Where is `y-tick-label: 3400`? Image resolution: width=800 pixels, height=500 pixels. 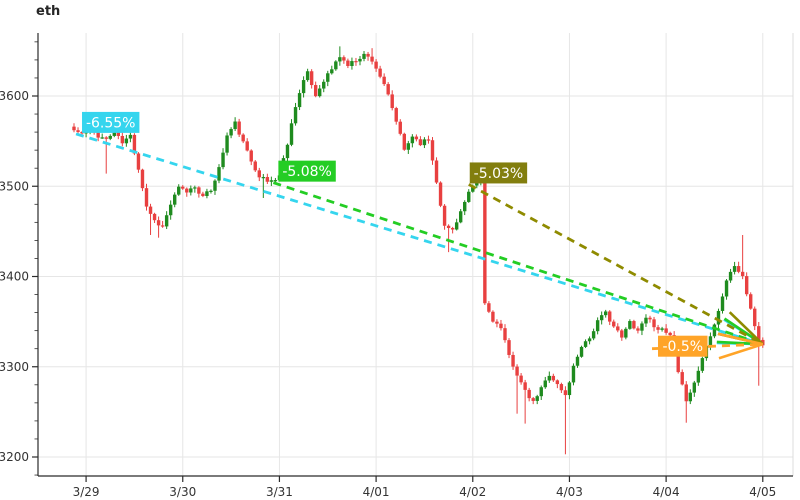
y-tick-label: 3400 is located at coordinates (14, 277).